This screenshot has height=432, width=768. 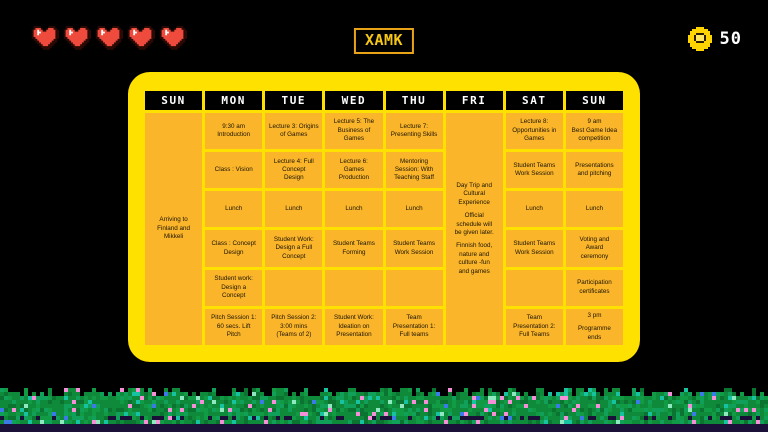 I want to click on cell-line: Class : Vision, so click(x=233, y=170).